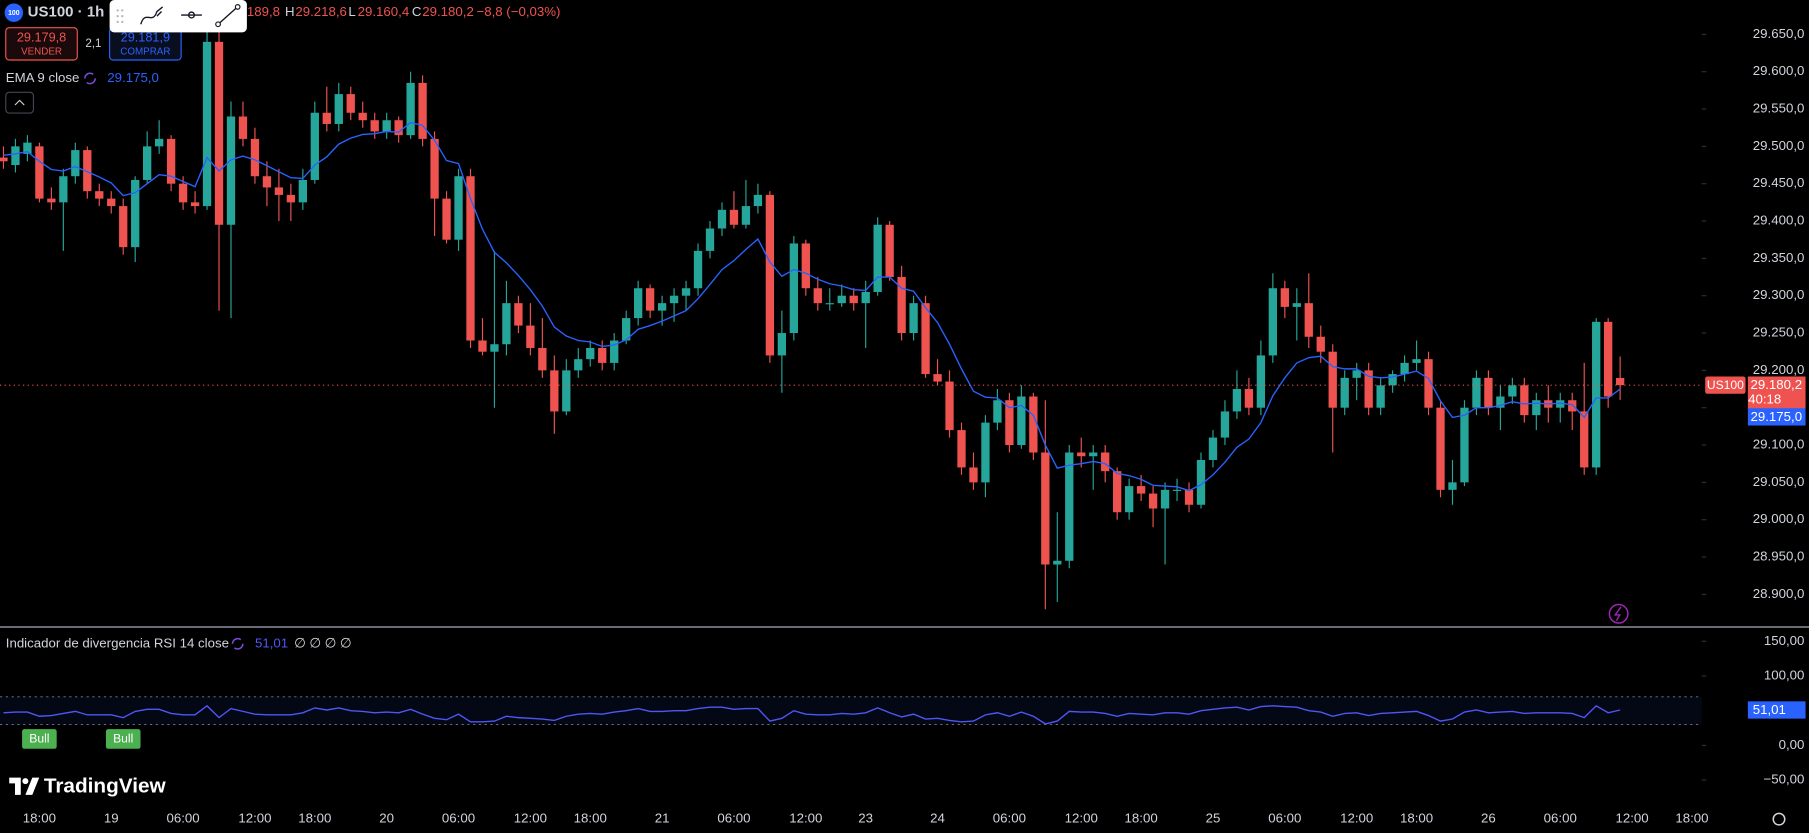  I want to click on signal-bg, so click(123, 739).